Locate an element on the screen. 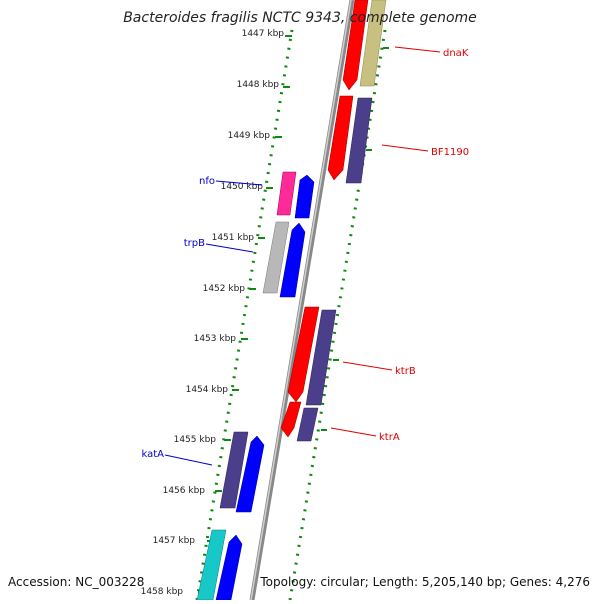 The height and width of the screenshot is (604, 600). gene-label-katA: katA is located at coordinates (152, 454).